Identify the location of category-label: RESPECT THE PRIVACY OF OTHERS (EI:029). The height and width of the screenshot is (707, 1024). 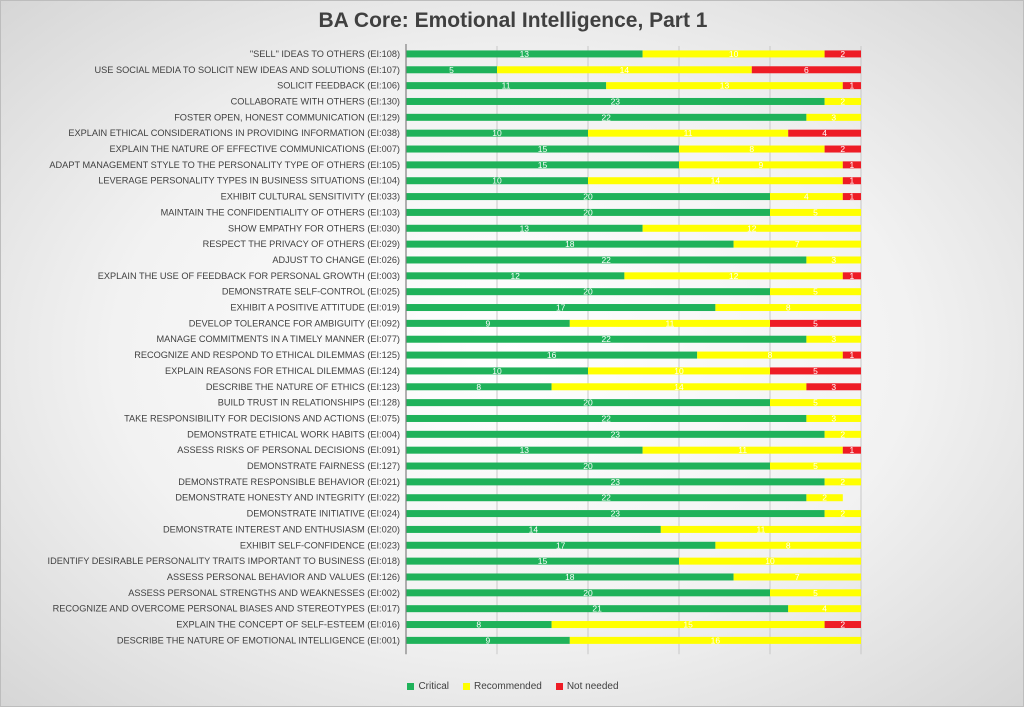
(301, 244).